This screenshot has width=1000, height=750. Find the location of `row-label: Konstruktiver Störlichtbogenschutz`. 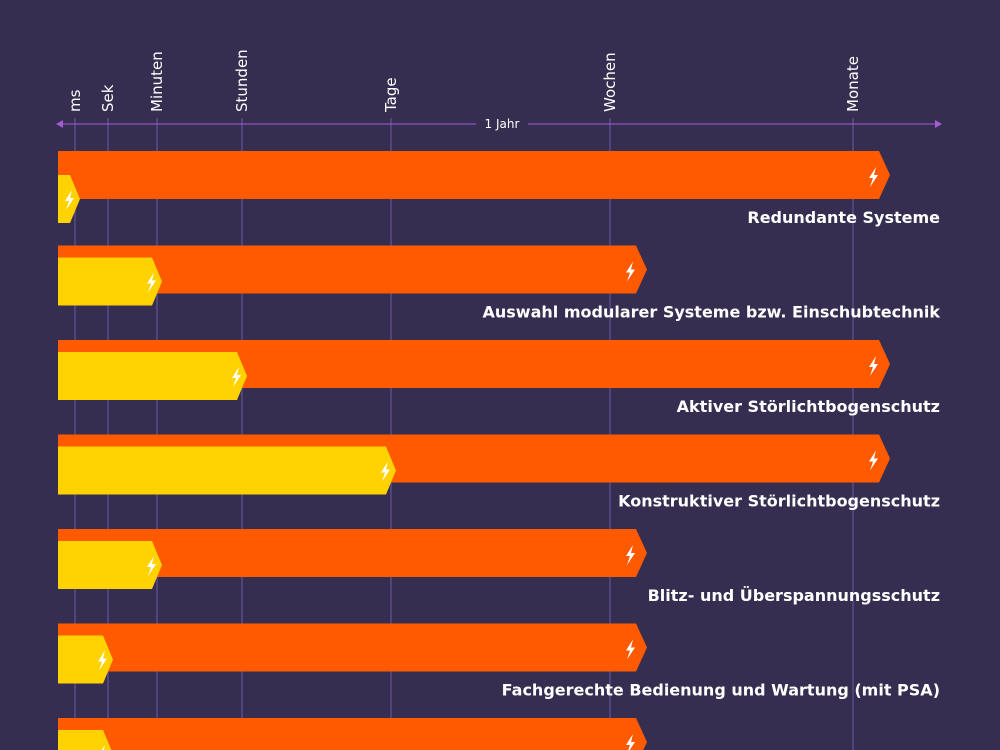

row-label: Konstruktiver Störlichtbogenschutz is located at coordinates (779, 501).